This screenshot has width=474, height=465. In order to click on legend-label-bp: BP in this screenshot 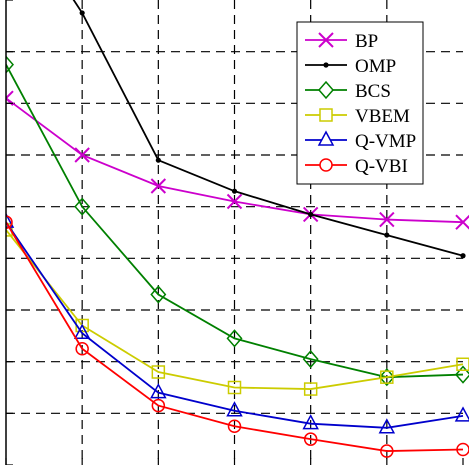, I will do `click(366, 41)`.